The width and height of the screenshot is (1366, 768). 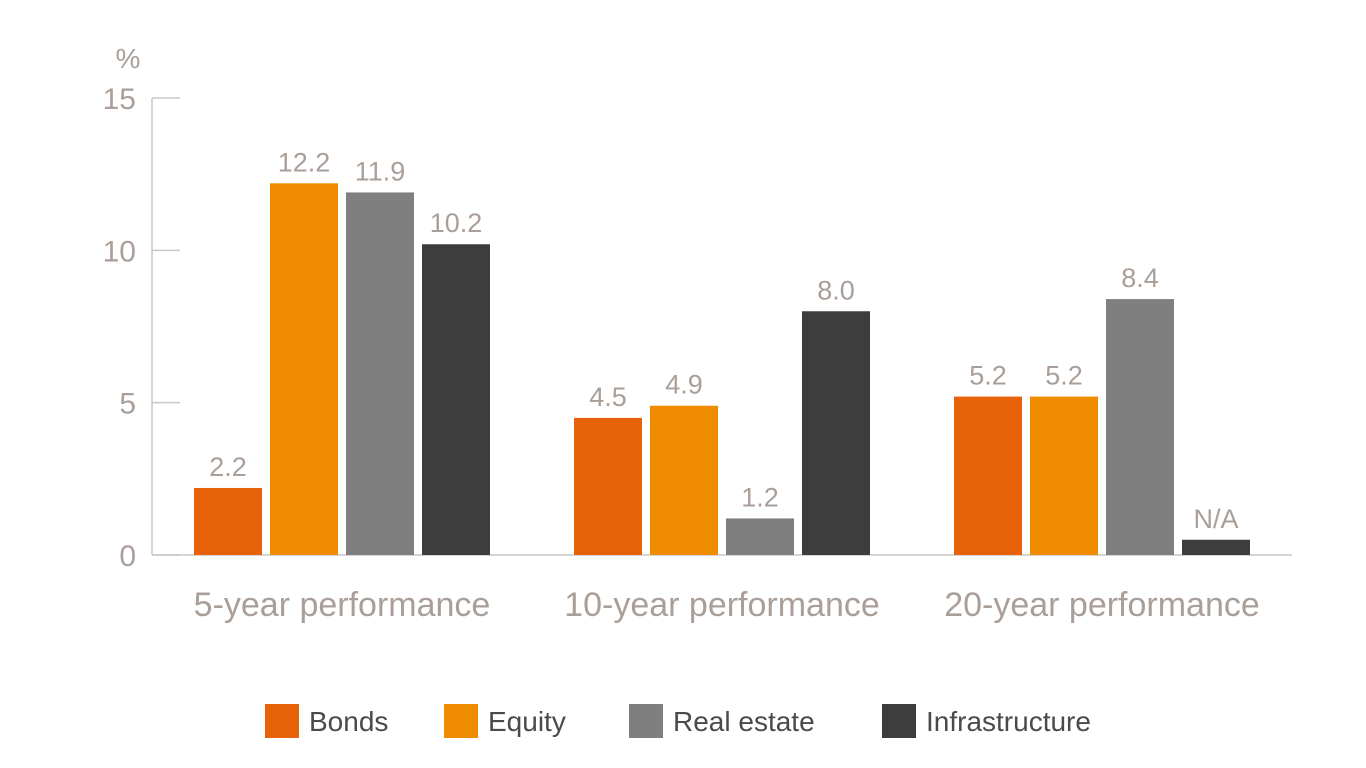 I want to click on value-label: 4.9, so click(x=684, y=385).